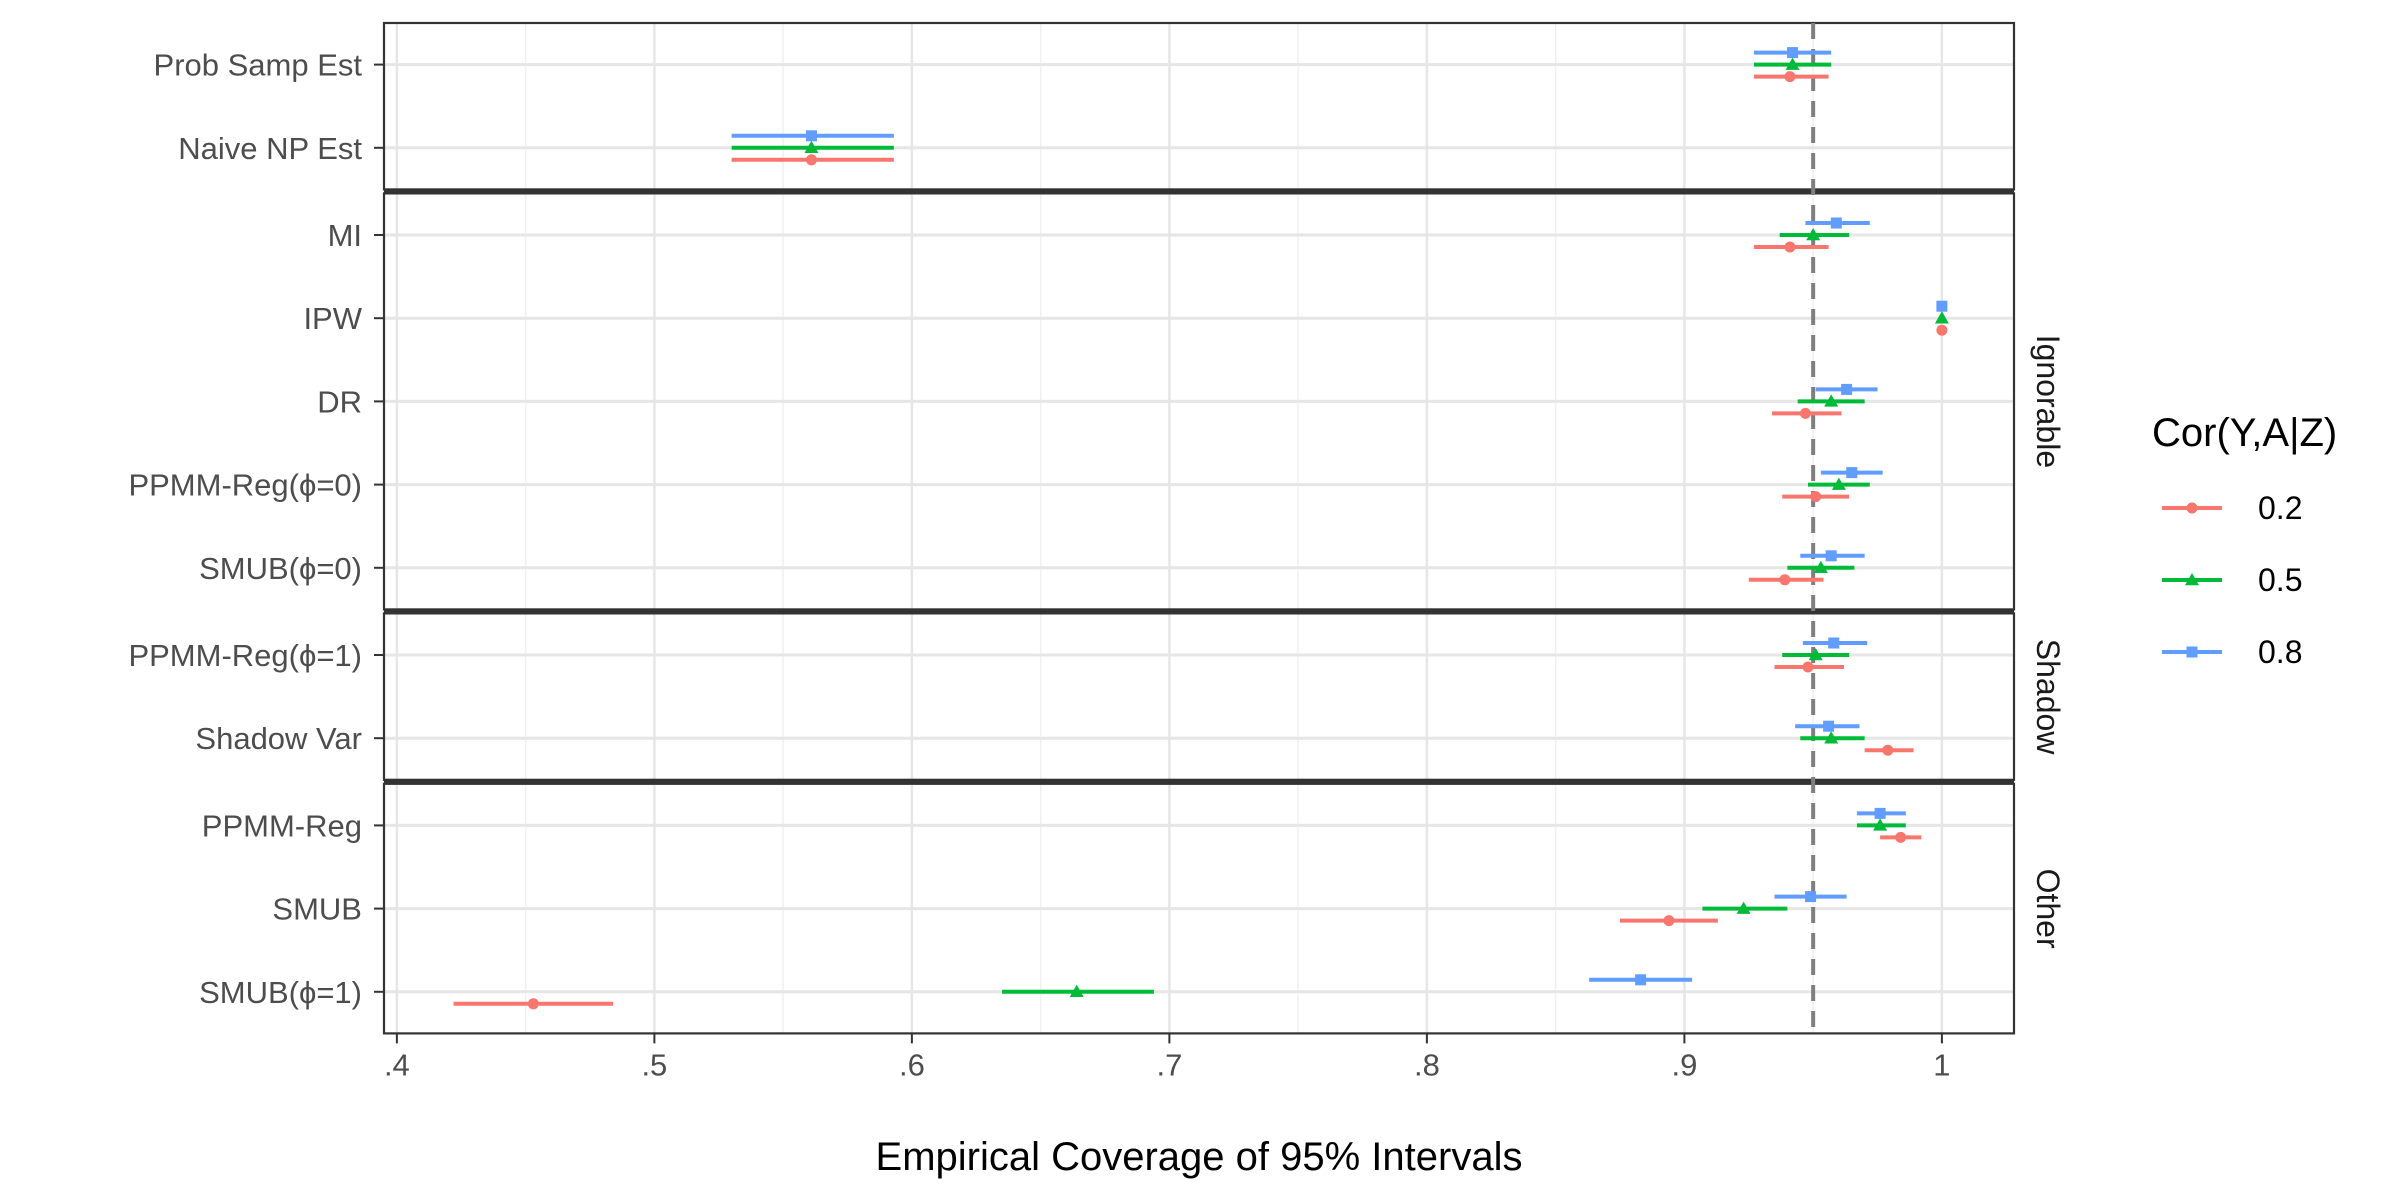  Describe the element at coordinates (1199, 1157) in the screenshot. I see `x-axis-title: Empirical Coverage of 95% Intervals` at that location.